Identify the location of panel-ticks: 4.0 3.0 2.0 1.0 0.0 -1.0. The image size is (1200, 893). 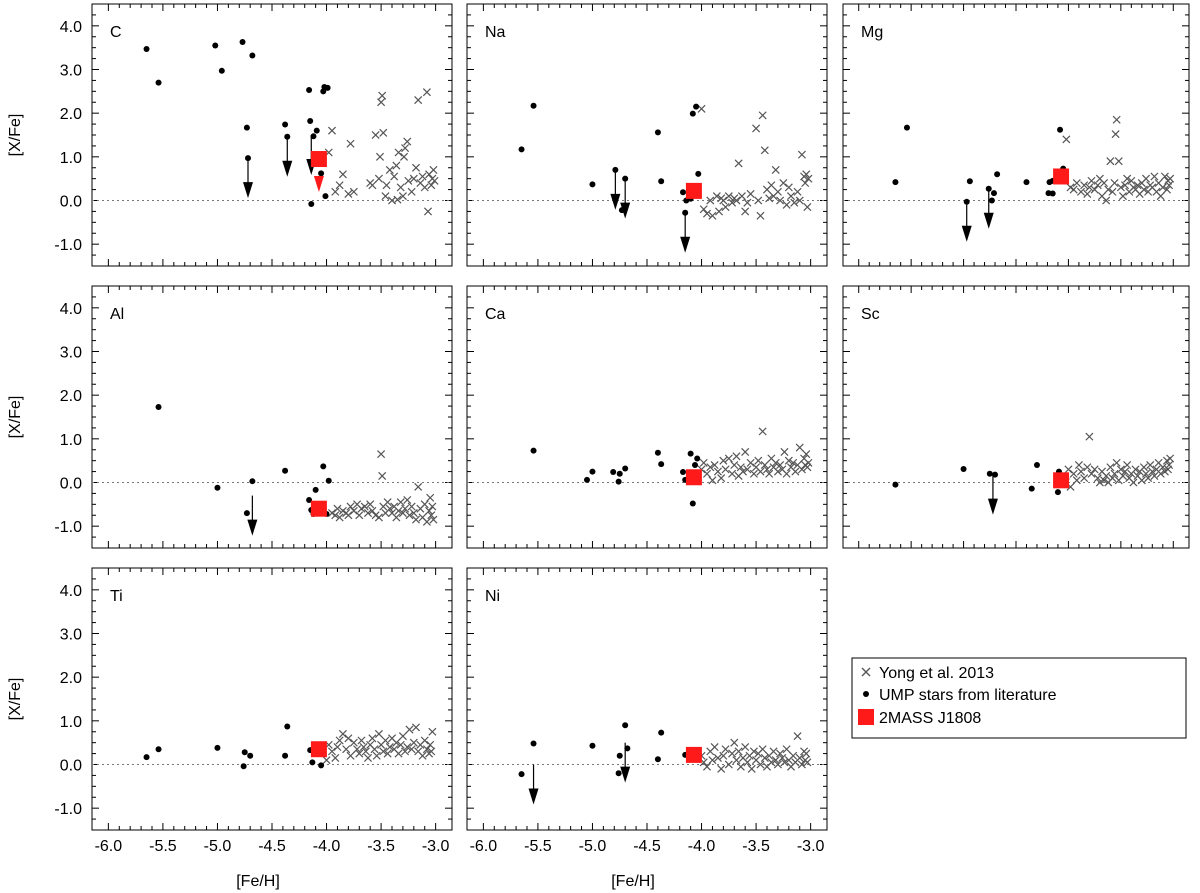
(253, 135).